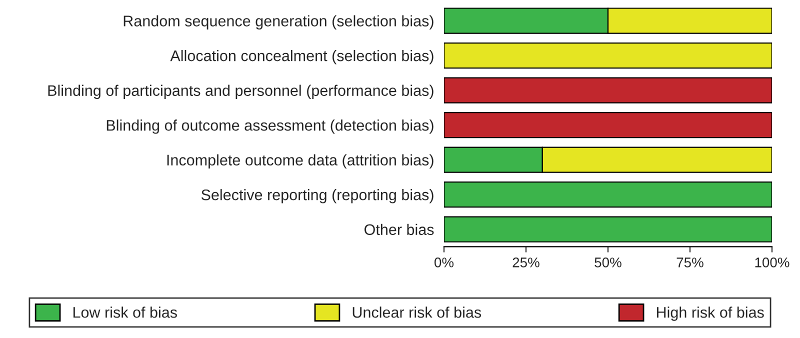 The image size is (800, 338). What do you see at coordinates (399, 230) in the screenshot?
I see `y-tick-label: Other bias` at bounding box center [399, 230].